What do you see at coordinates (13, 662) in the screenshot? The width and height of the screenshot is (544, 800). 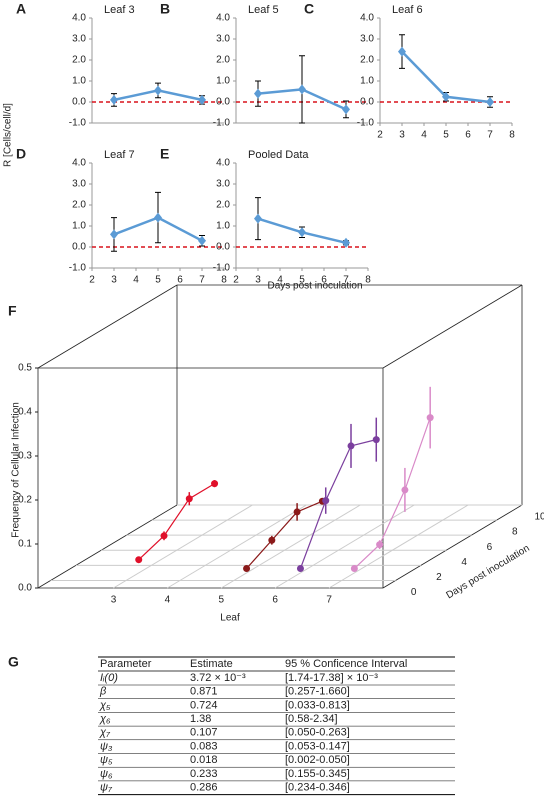 I see `panel-letter: G` at bounding box center [13, 662].